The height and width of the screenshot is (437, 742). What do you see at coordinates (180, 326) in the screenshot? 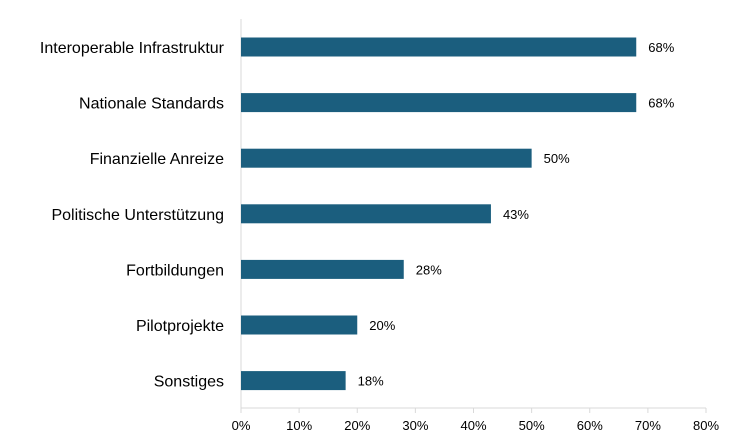
I see `category-label: Pilotprojekte` at bounding box center [180, 326].